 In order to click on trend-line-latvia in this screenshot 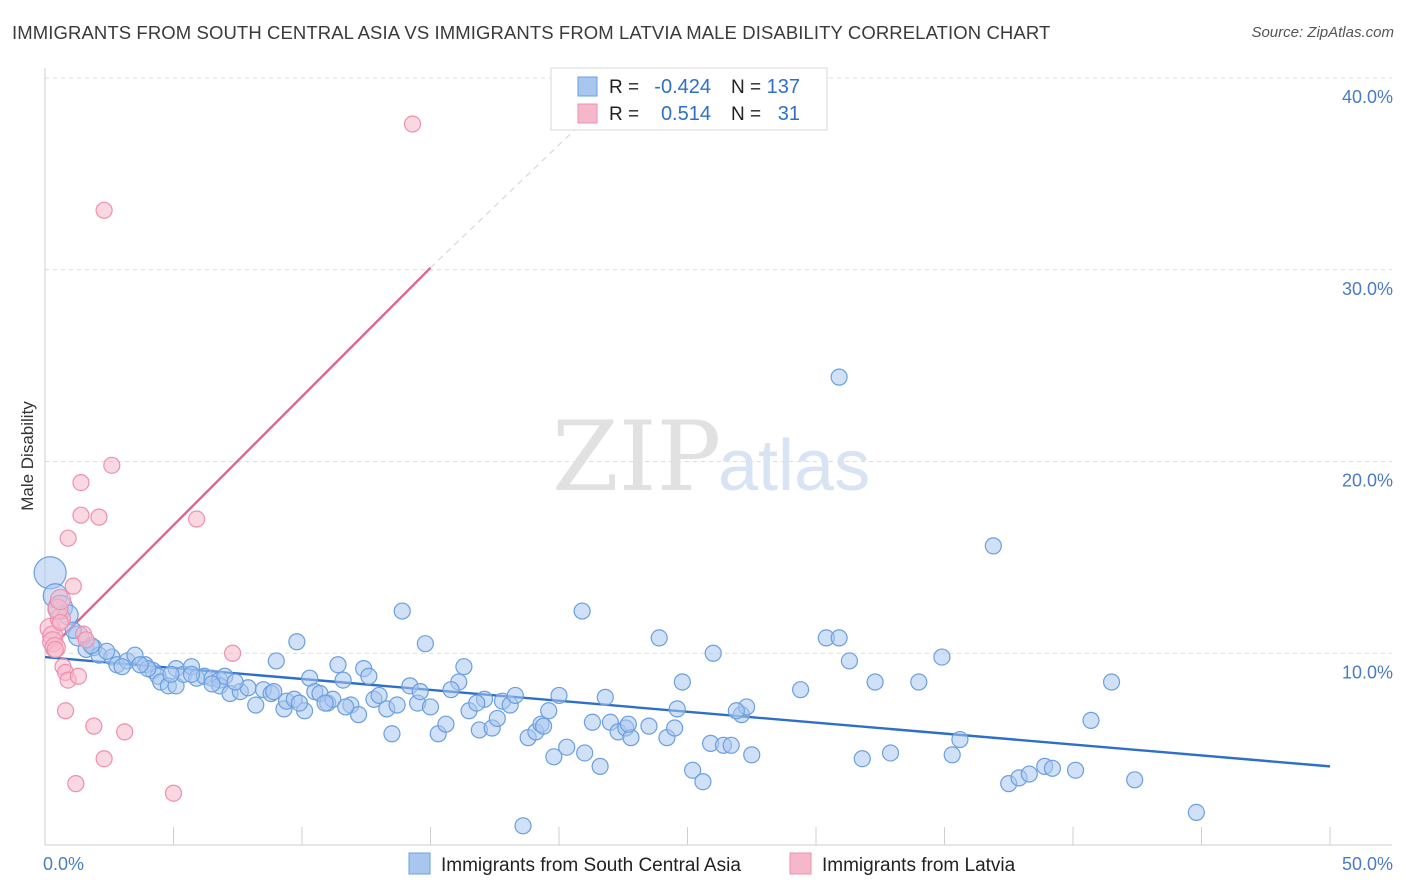, I will do `click(239, 459)`.